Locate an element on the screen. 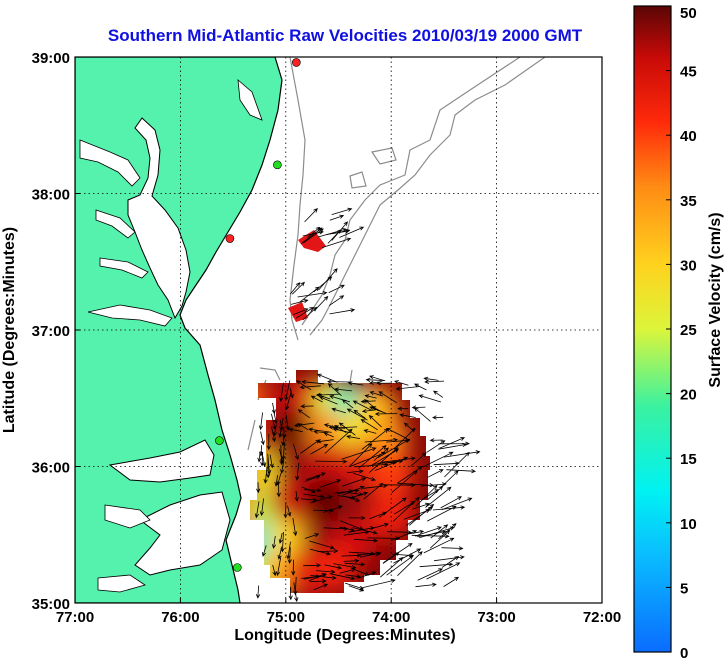 Image resolution: width=724 pixels, height=659 pixels. x-tick-label: 77:00 is located at coordinates (75, 617).